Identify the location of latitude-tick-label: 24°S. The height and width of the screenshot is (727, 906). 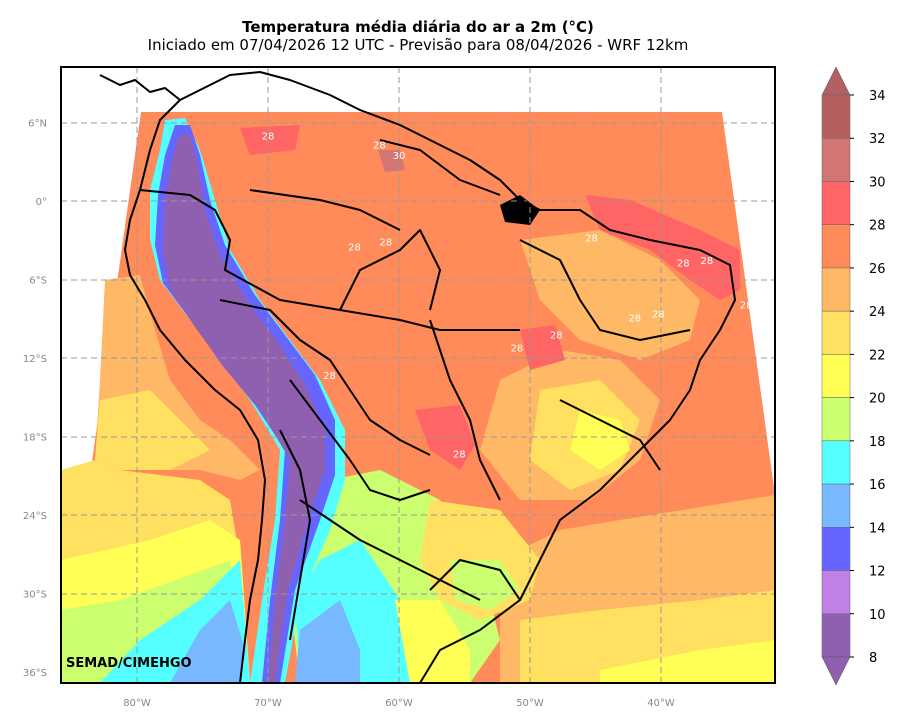
(35, 516).